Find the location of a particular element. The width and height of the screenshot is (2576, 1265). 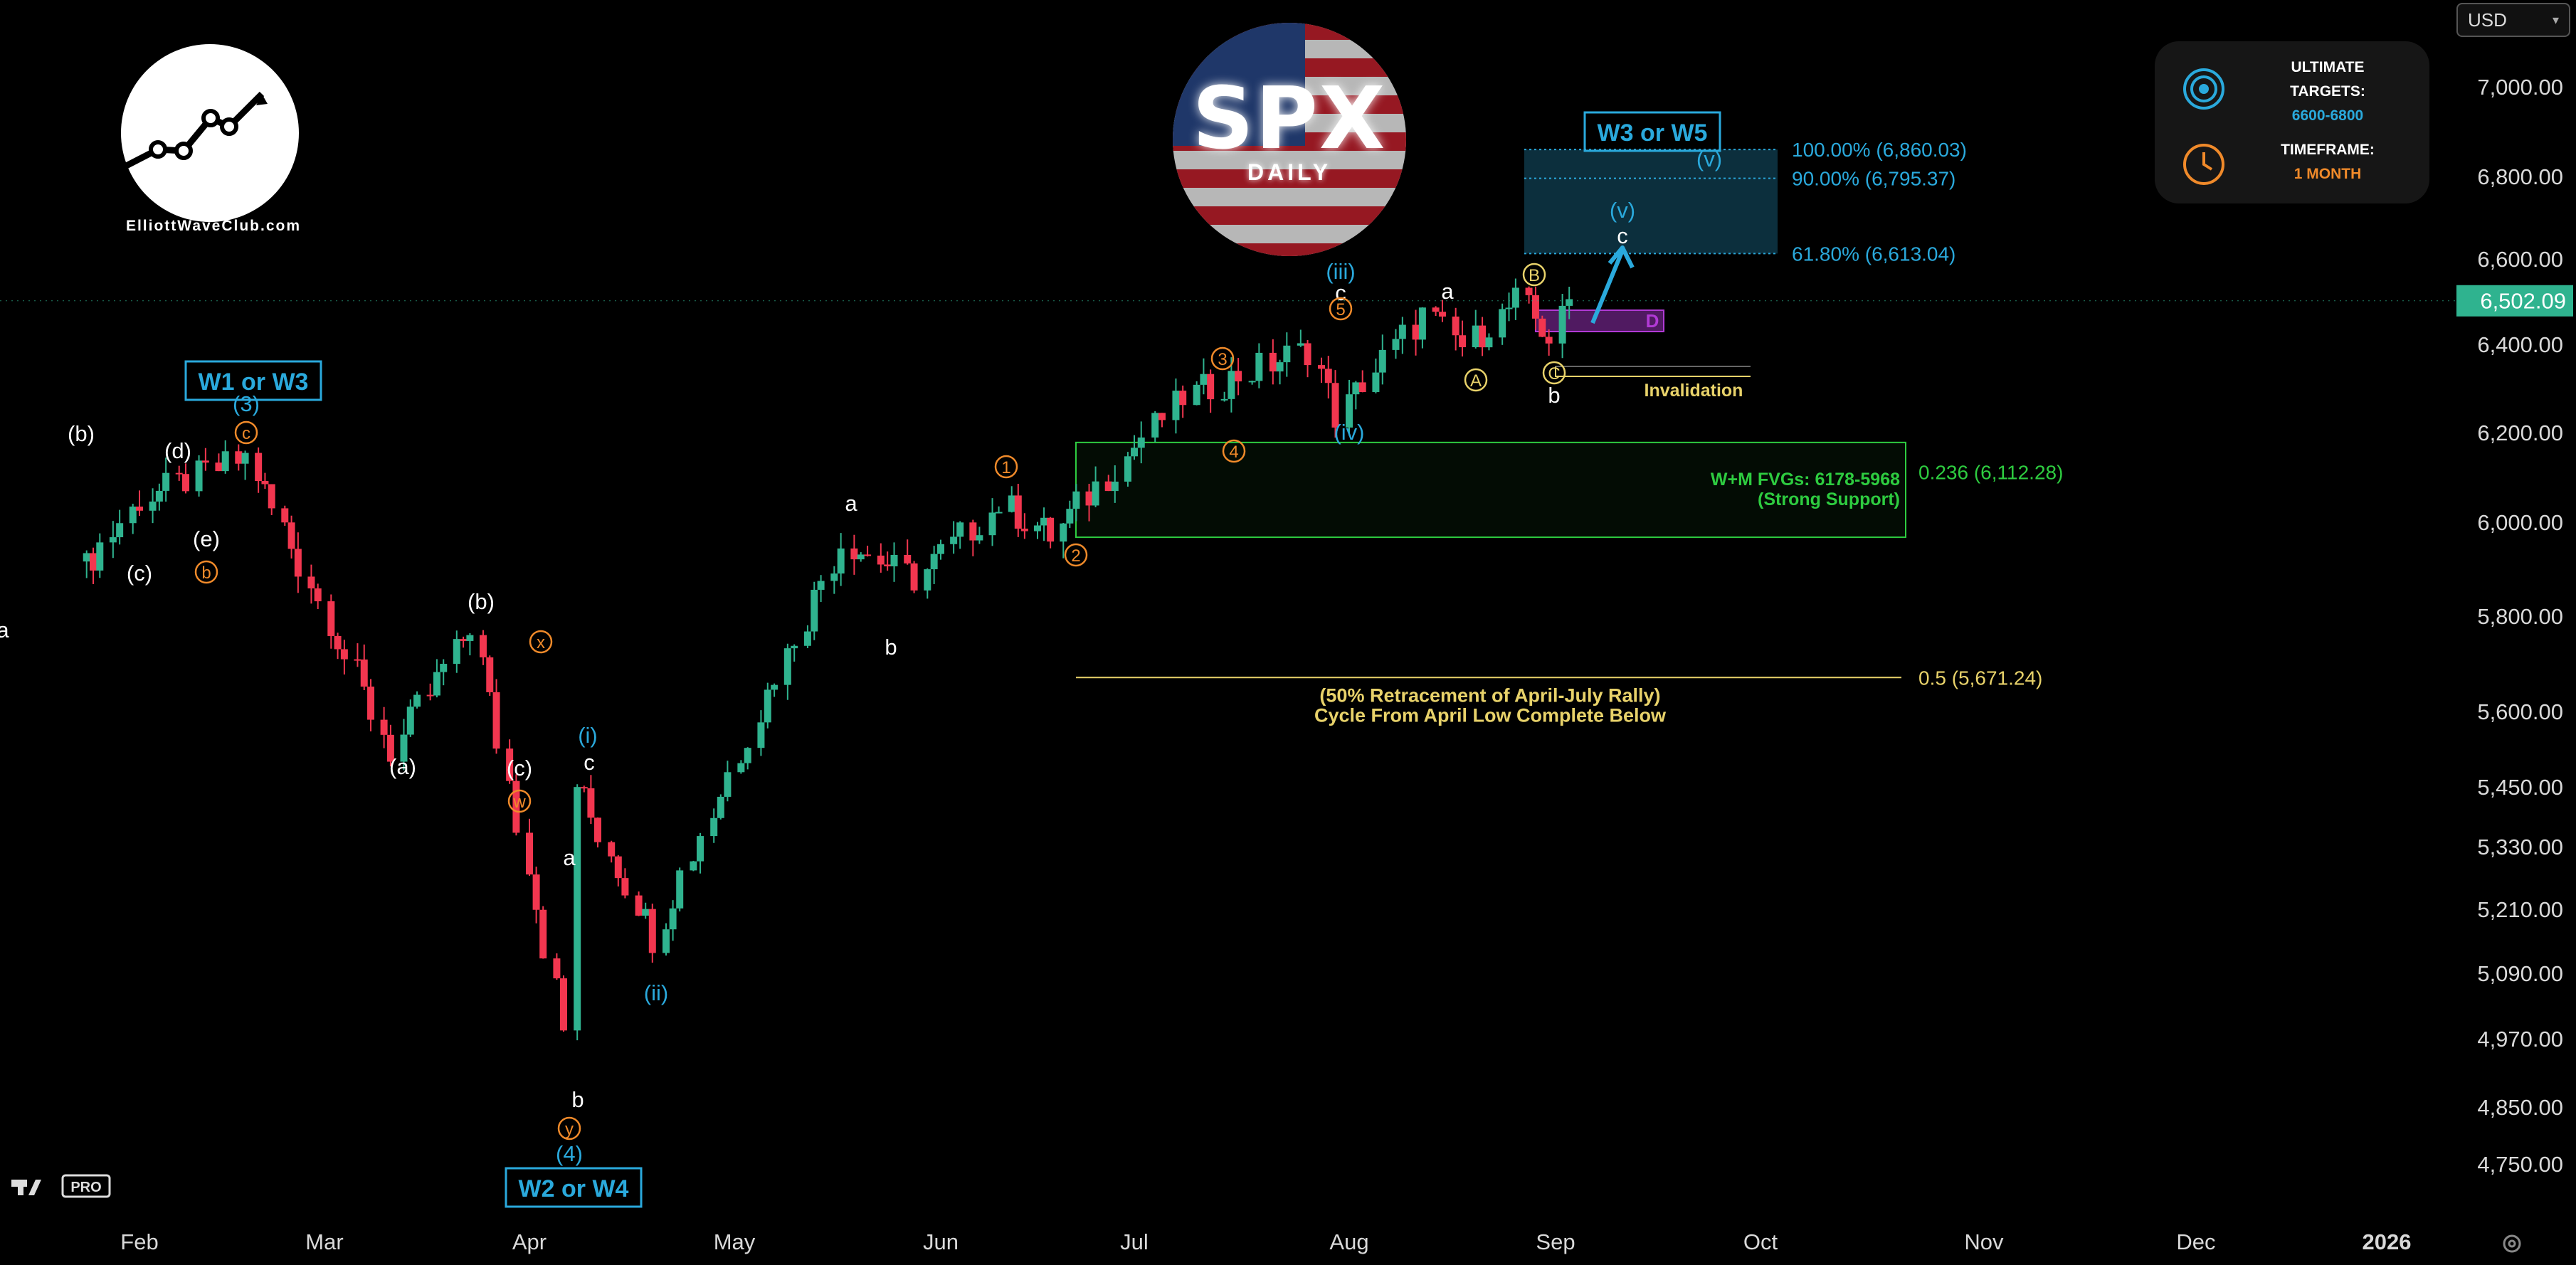

wave-label: (3) is located at coordinates (246, 403).